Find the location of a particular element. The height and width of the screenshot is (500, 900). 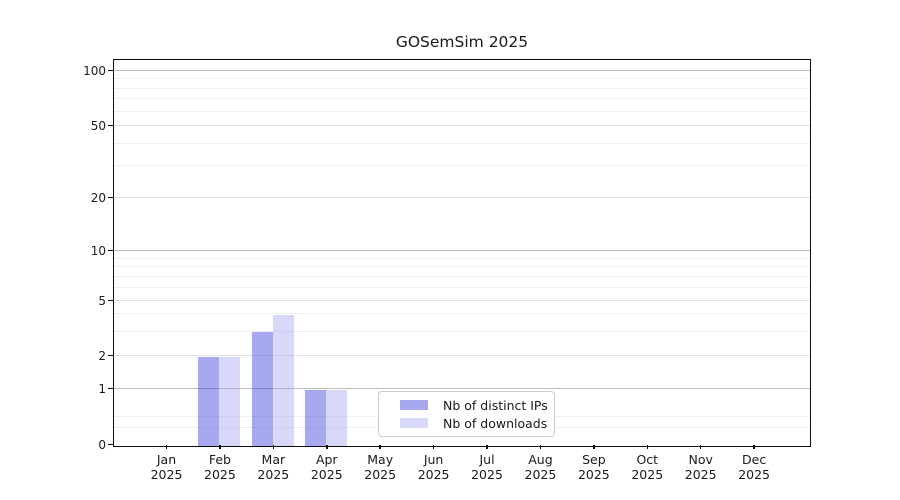

y-tick-label: 2 is located at coordinates (102, 355).